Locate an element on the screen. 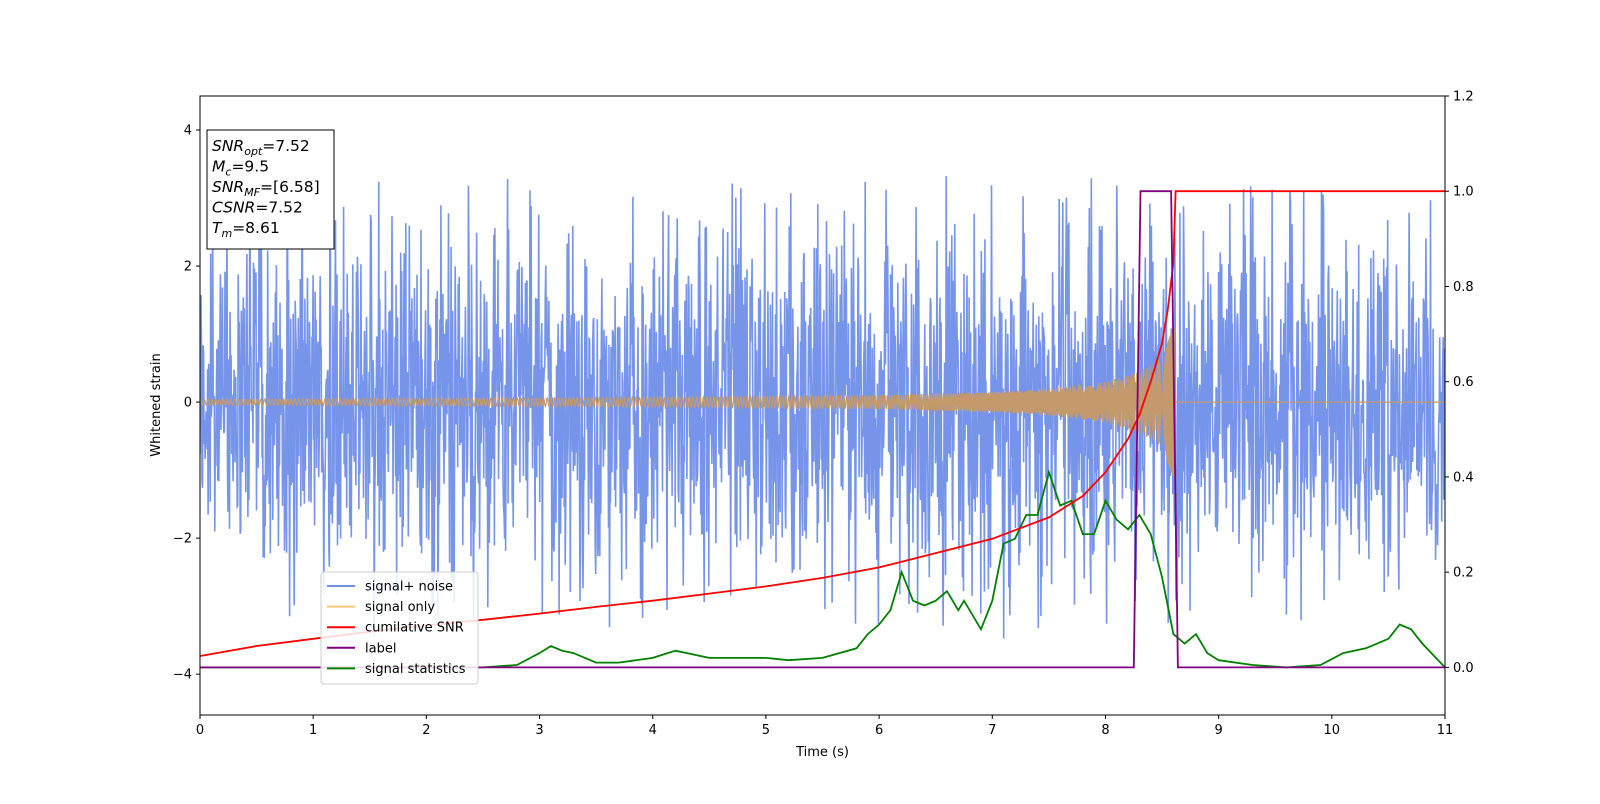 The width and height of the screenshot is (1600, 804). info-line-symbol: T is located at coordinates (217, 228).